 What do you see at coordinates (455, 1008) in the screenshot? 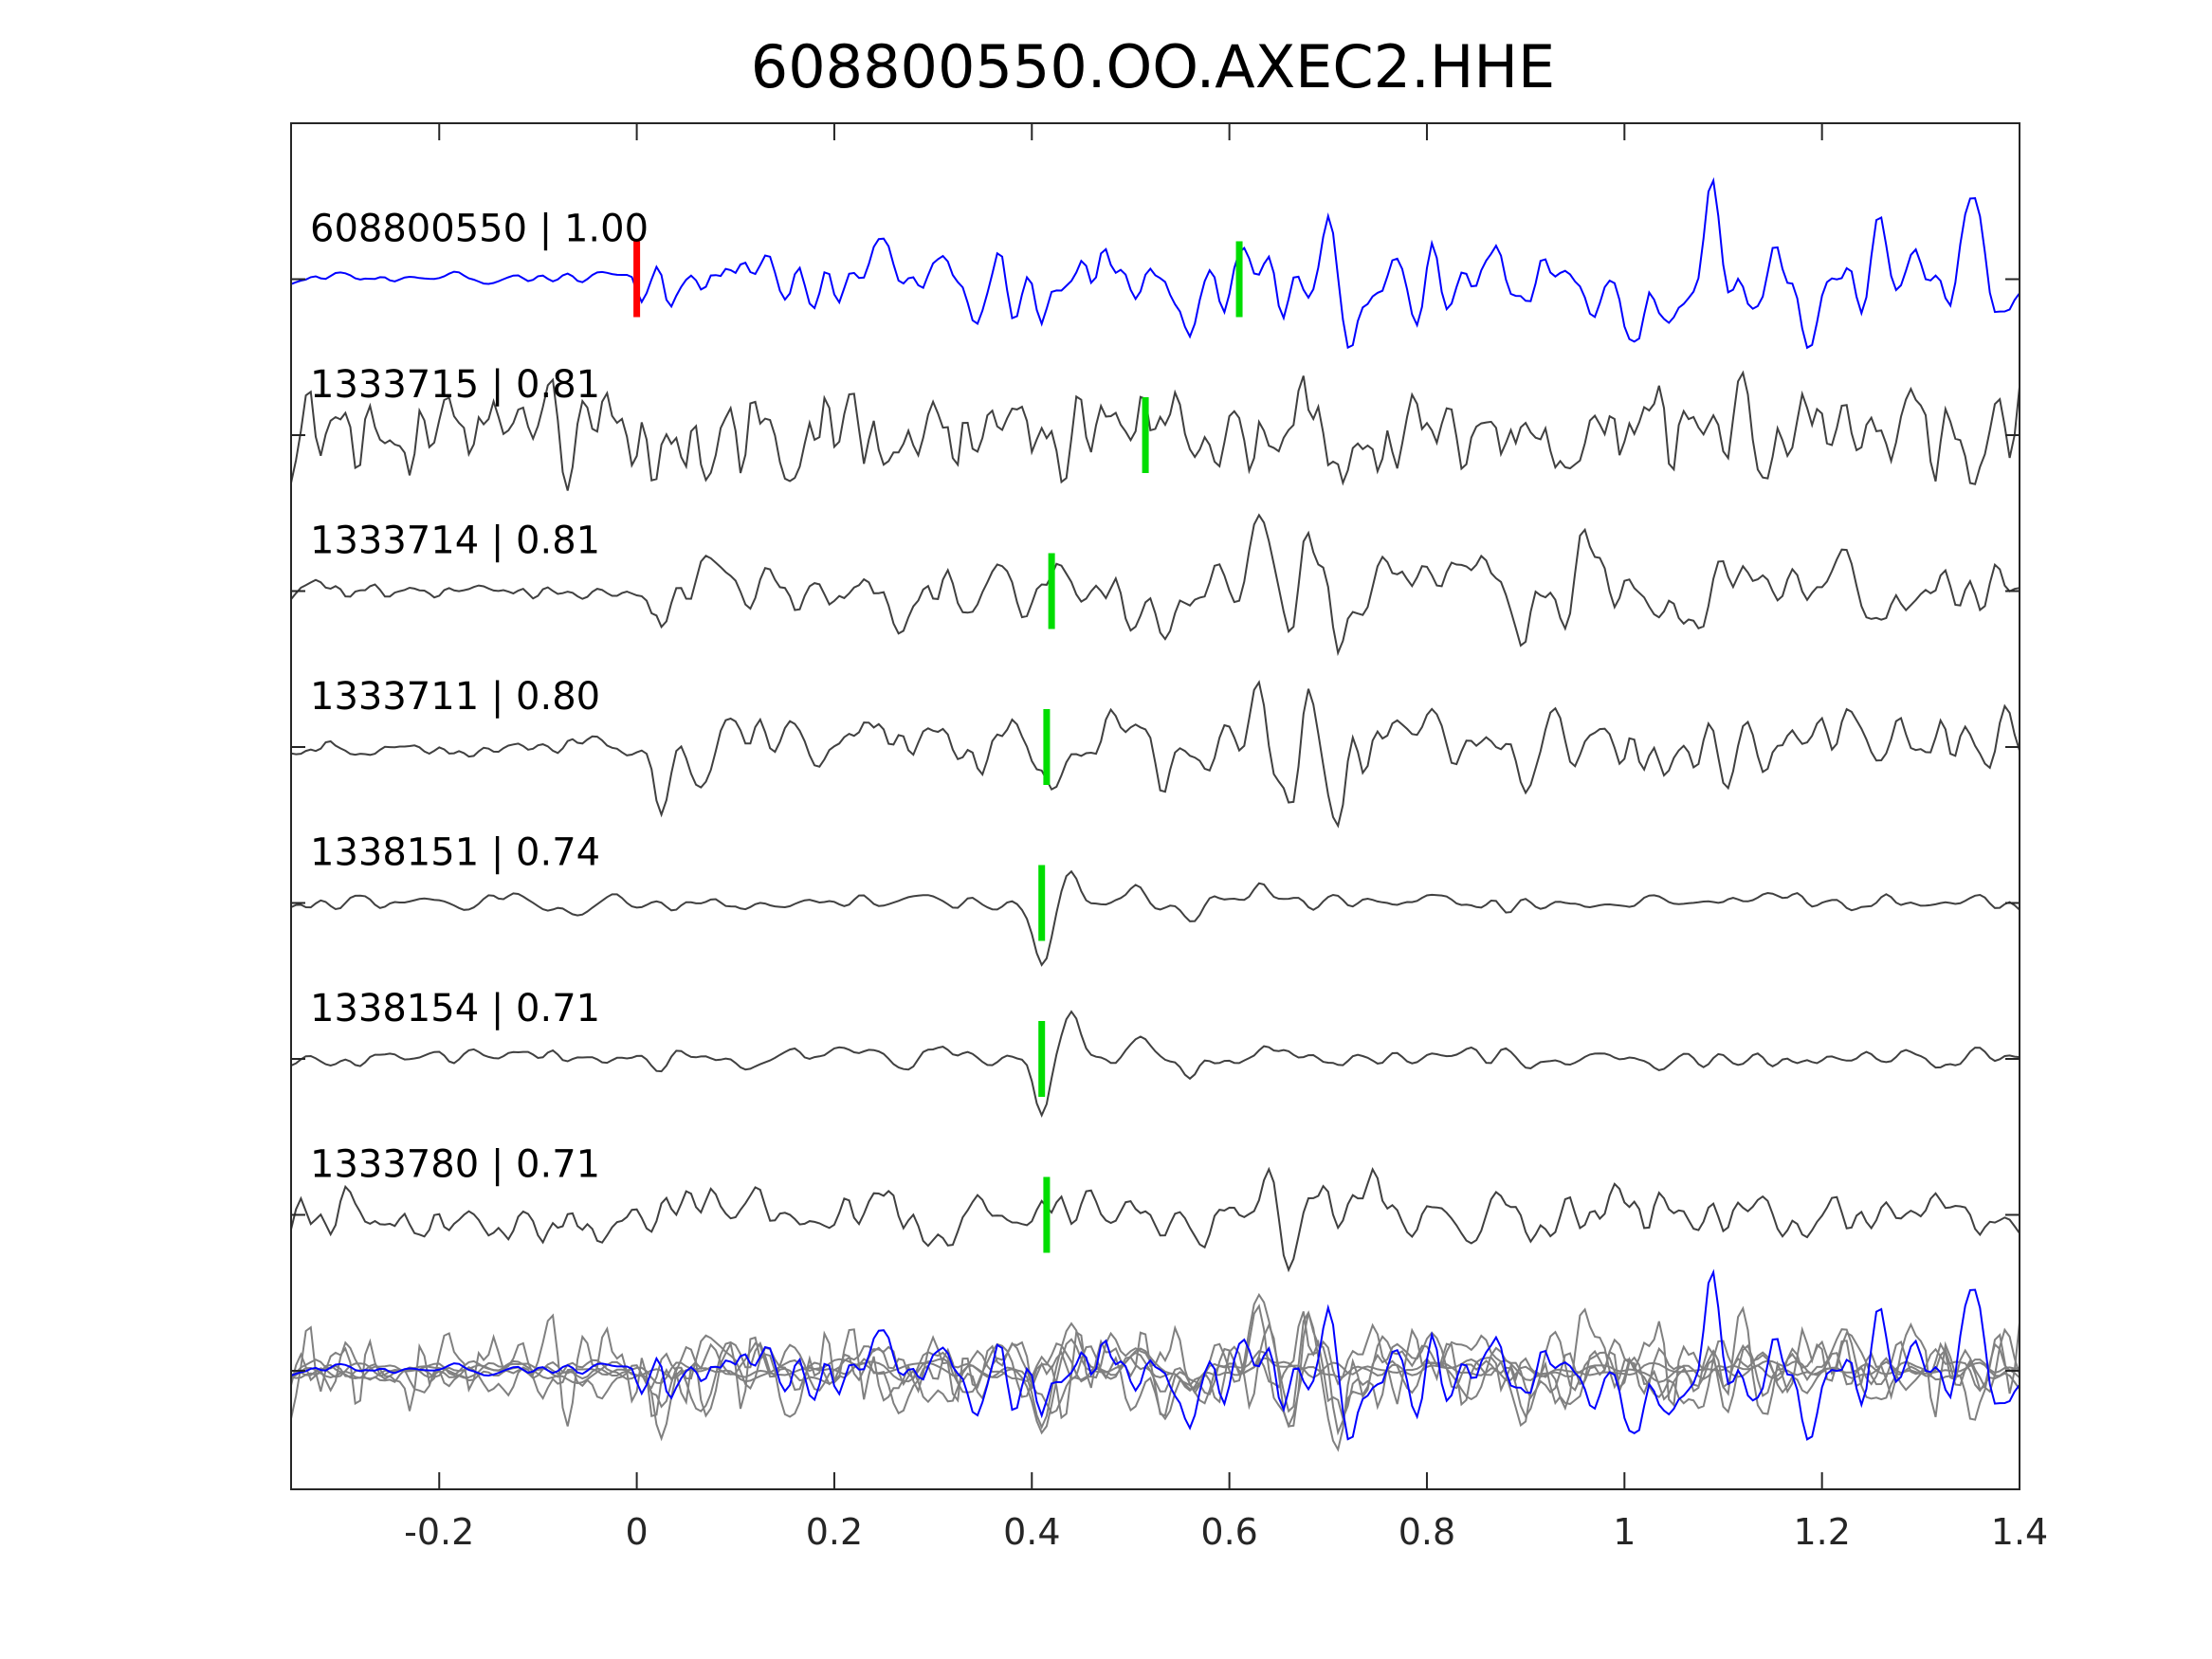
I see `trace-label: 1338154 | 0.71` at bounding box center [455, 1008].